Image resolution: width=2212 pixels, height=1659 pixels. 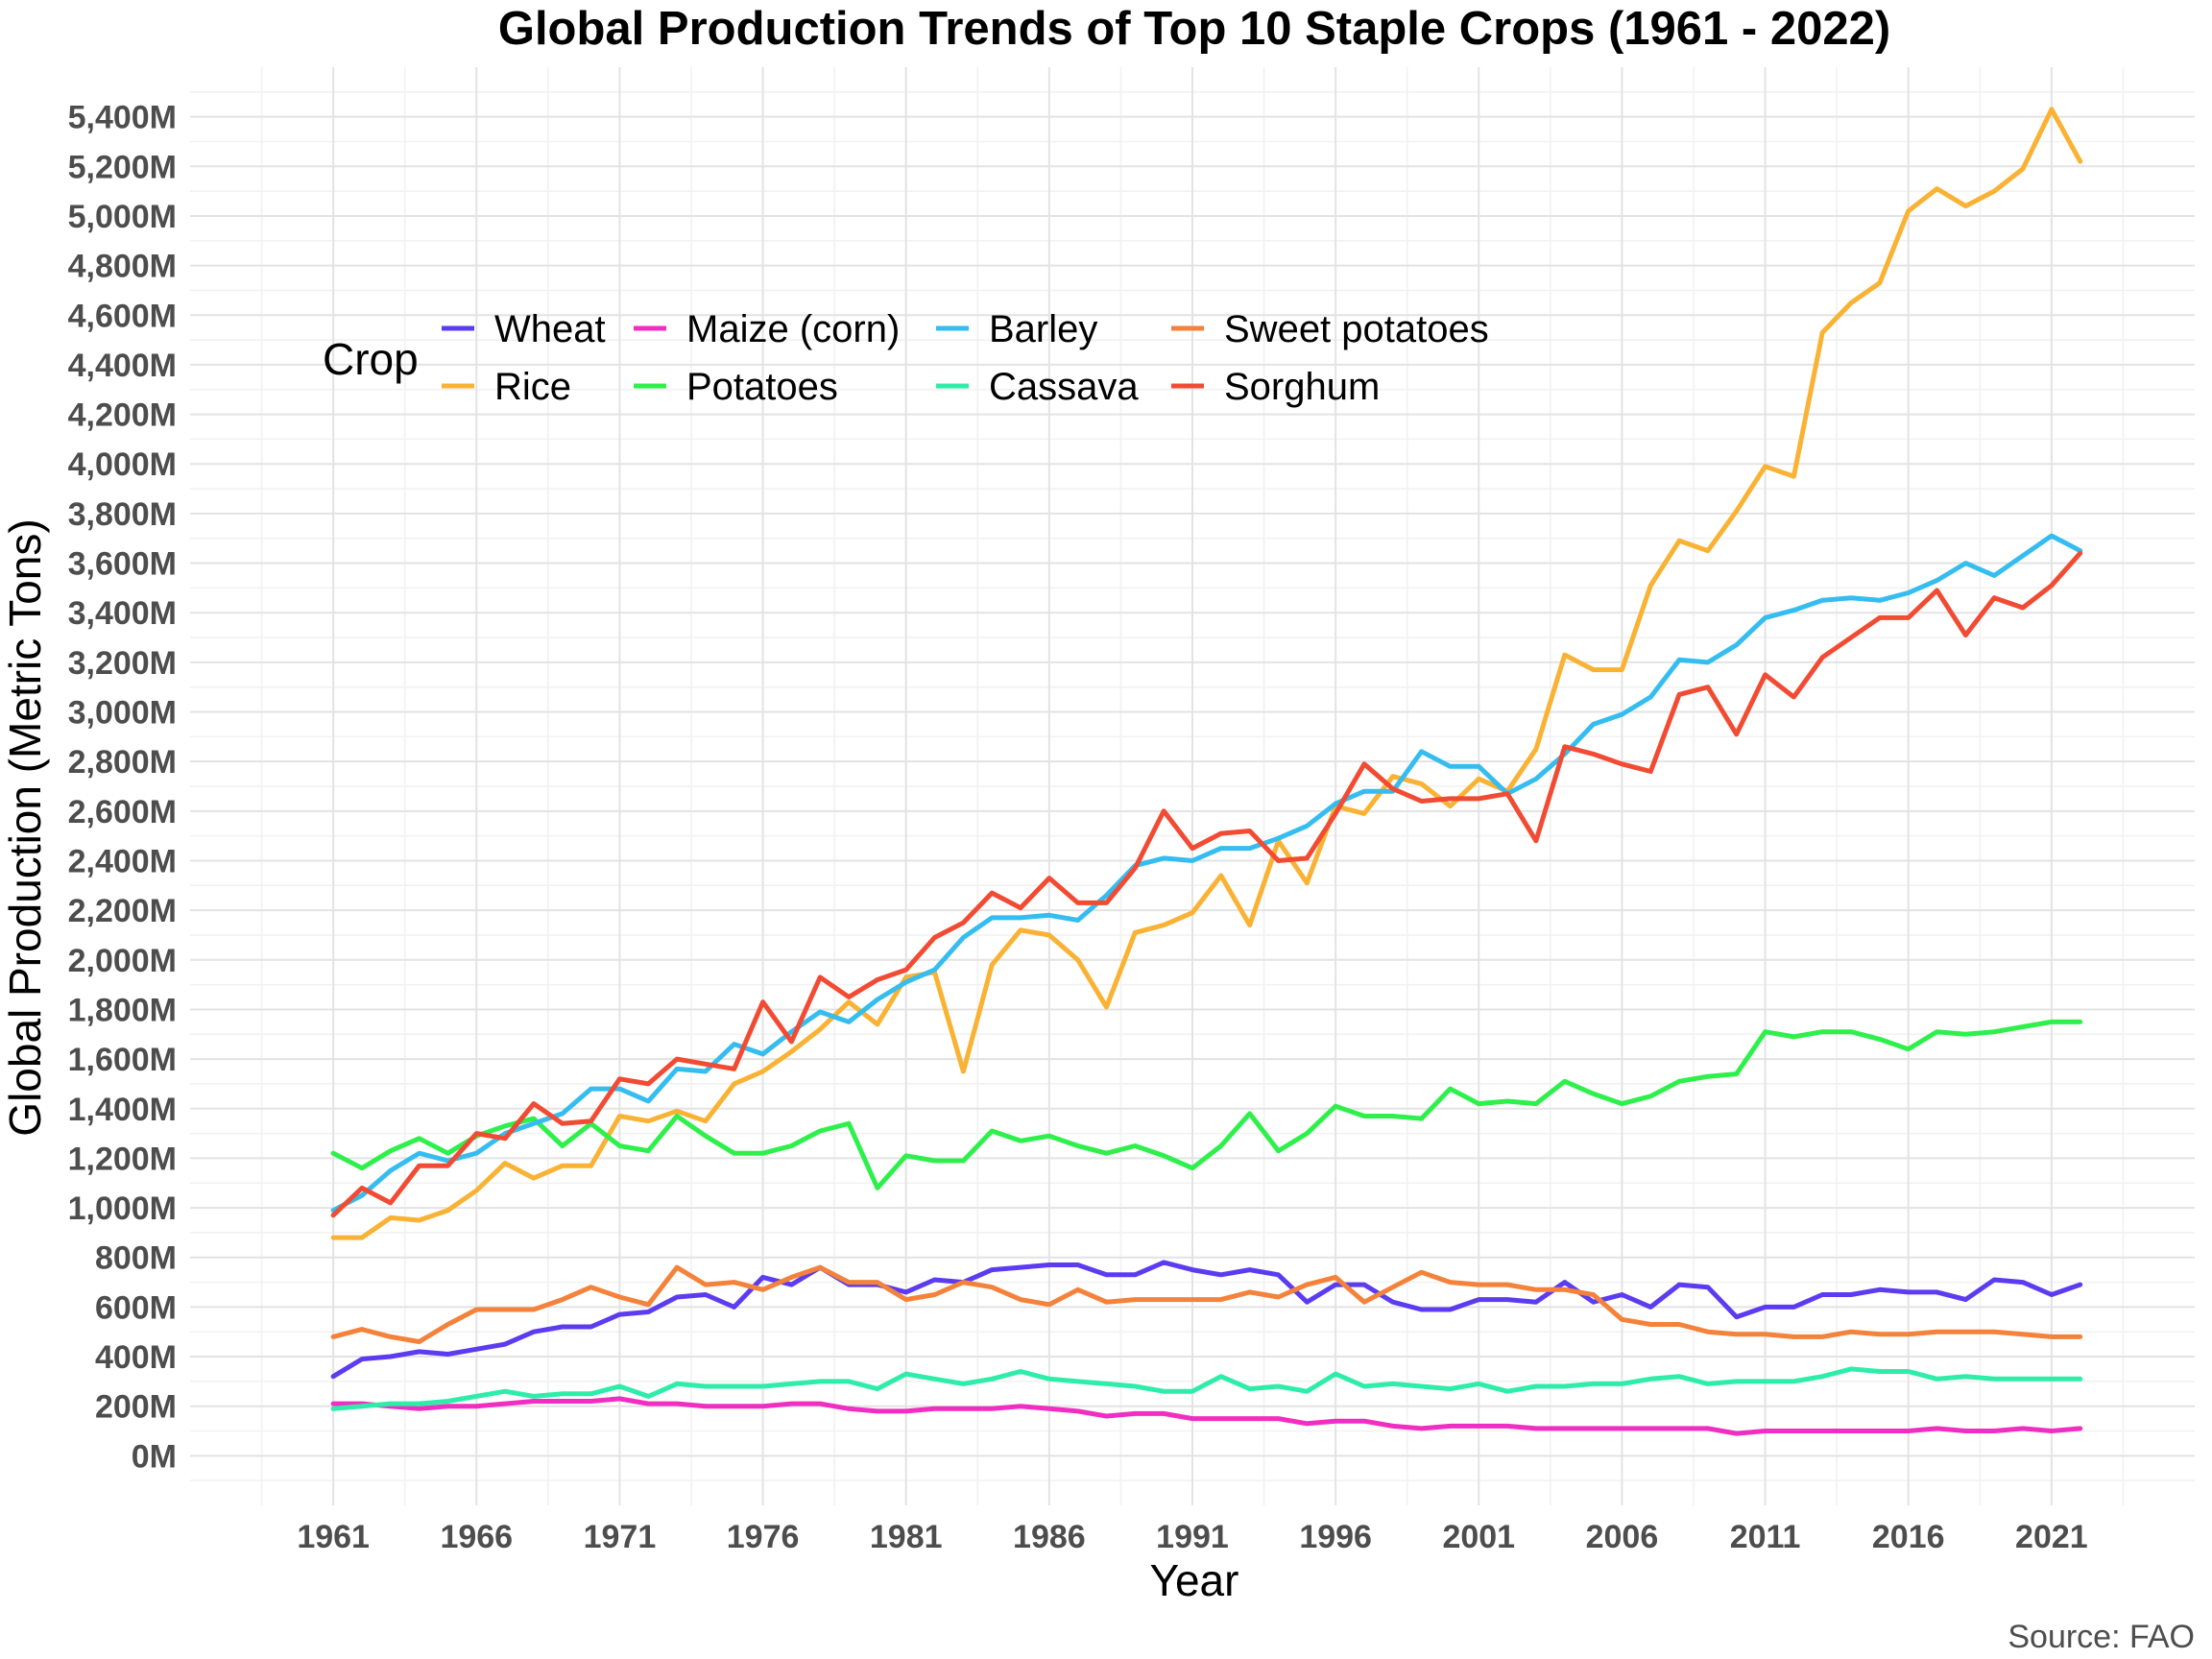 What do you see at coordinates (1206, 1304) in the screenshot?
I see `series-line-sweet-potatoes` at bounding box center [1206, 1304].